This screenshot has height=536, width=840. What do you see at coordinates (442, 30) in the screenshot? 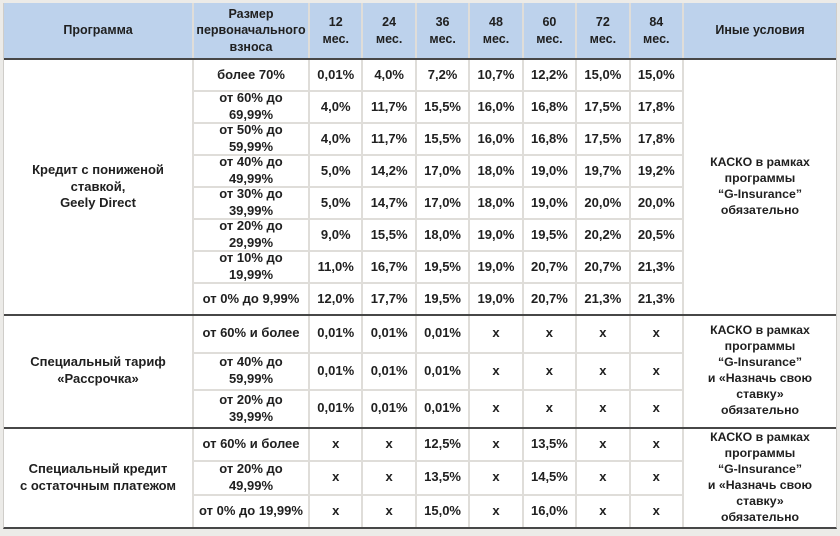
I see `col-header-term-36: 36 мес.` at bounding box center [442, 30].